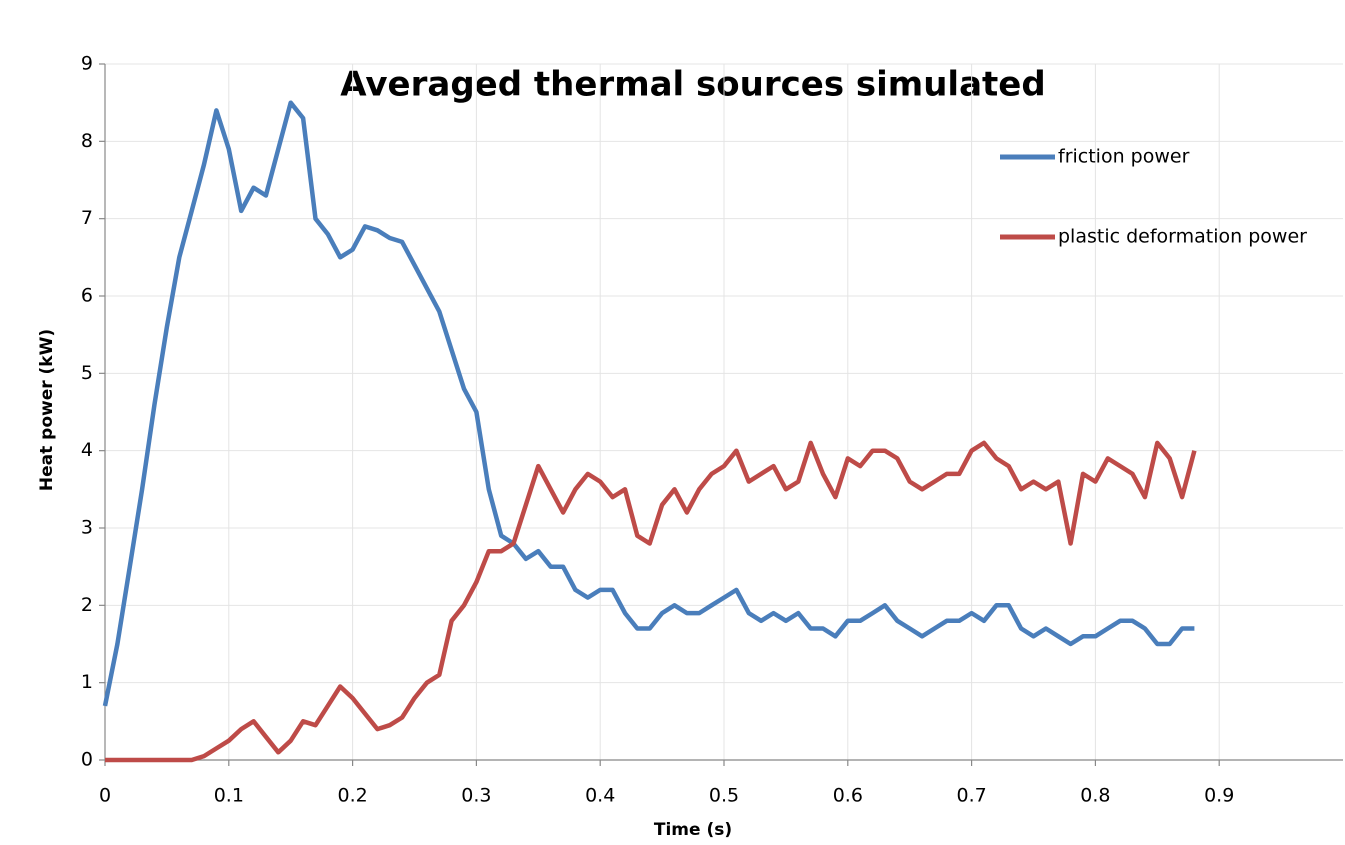 The height and width of the screenshot is (845, 1345). I want to click on y-tick-label: 0, so click(87, 760).